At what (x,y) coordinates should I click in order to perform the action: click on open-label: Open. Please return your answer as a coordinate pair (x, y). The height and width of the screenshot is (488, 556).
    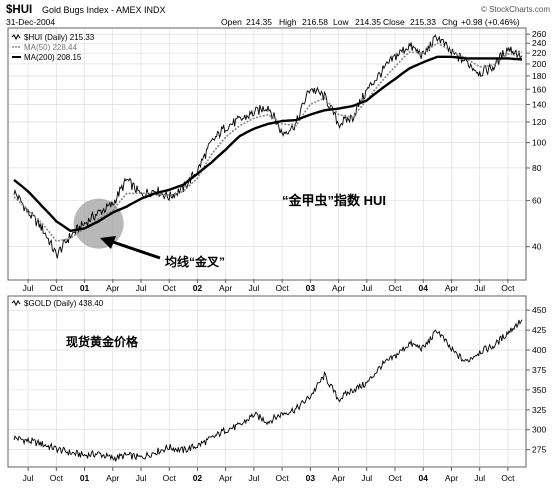
    Looking at the image, I should click on (231, 22).